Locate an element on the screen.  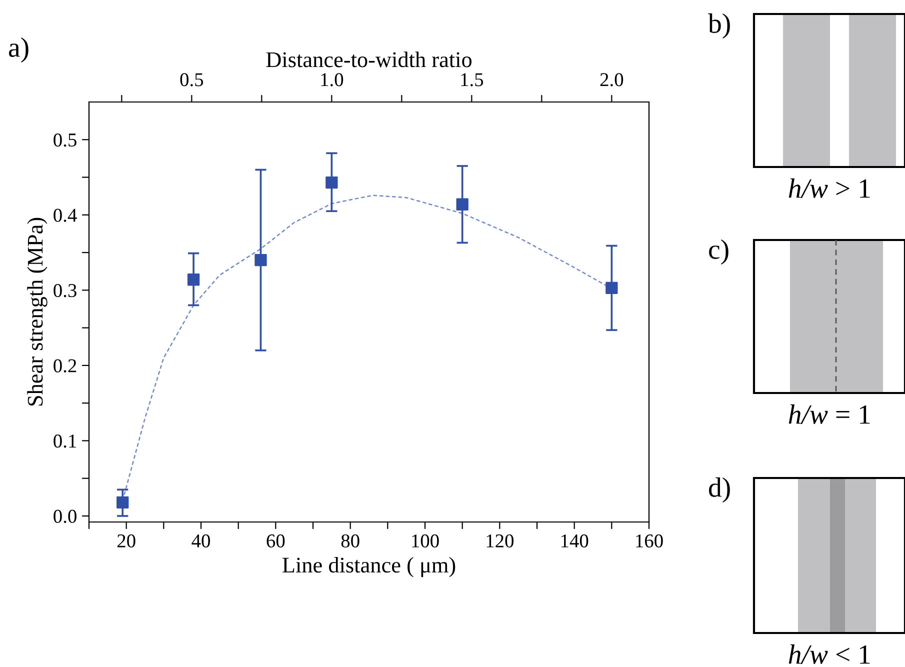
text: c) is located at coordinates (718, 252).